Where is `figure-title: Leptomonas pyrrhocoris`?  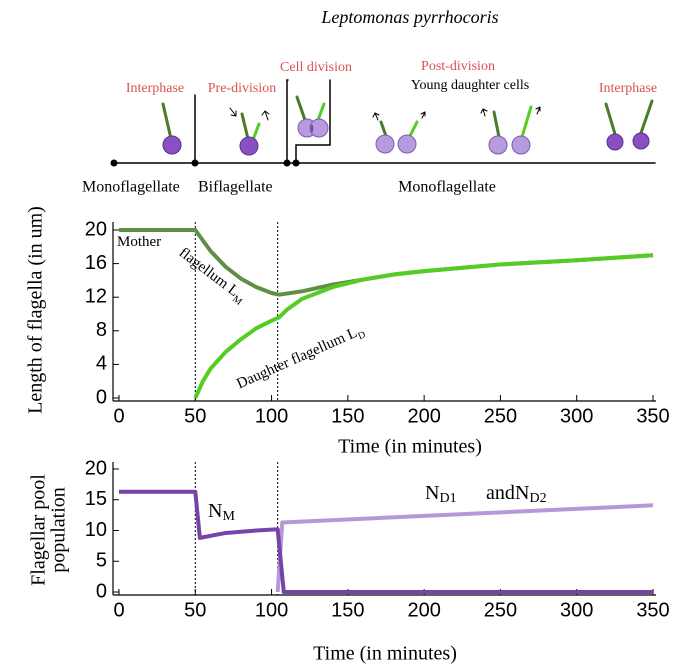 figure-title: Leptomonas pyrrhocoris is located at coordinates (409, 17).